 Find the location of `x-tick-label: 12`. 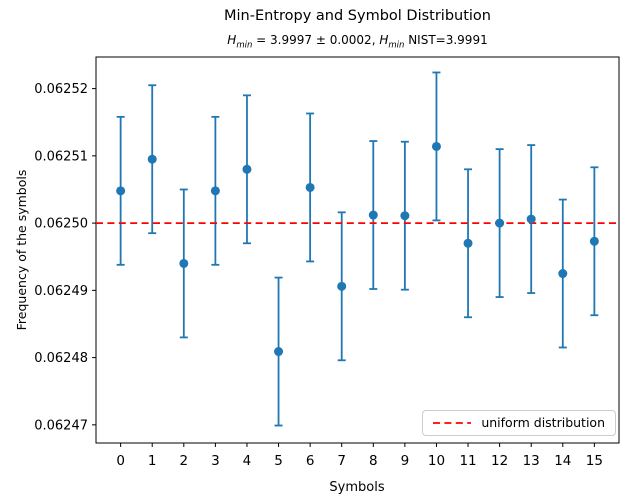

x-tick-label: 12 is located at coordinates (499, 461).